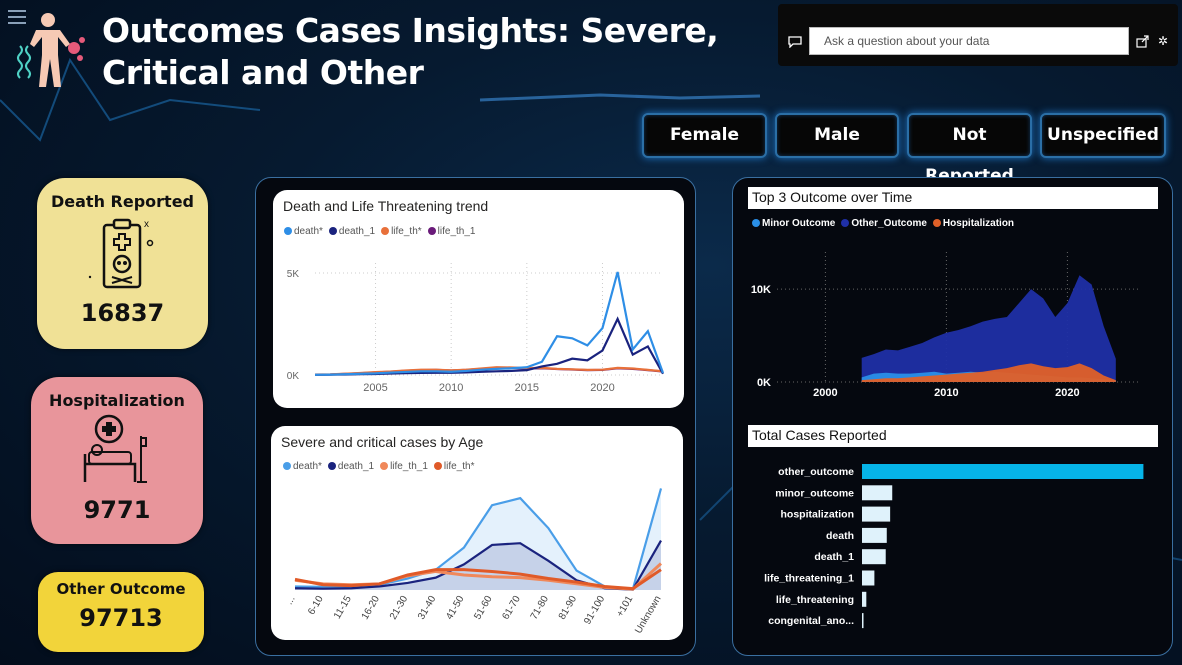 The image size is (1182, 665). Describe the element at coordinates (874, 535) in the screenshot. I see `bar-death` at that location.